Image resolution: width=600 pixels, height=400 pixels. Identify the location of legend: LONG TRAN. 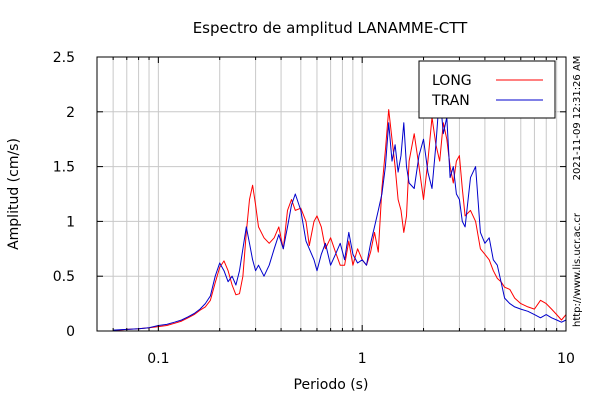
(487, 89).